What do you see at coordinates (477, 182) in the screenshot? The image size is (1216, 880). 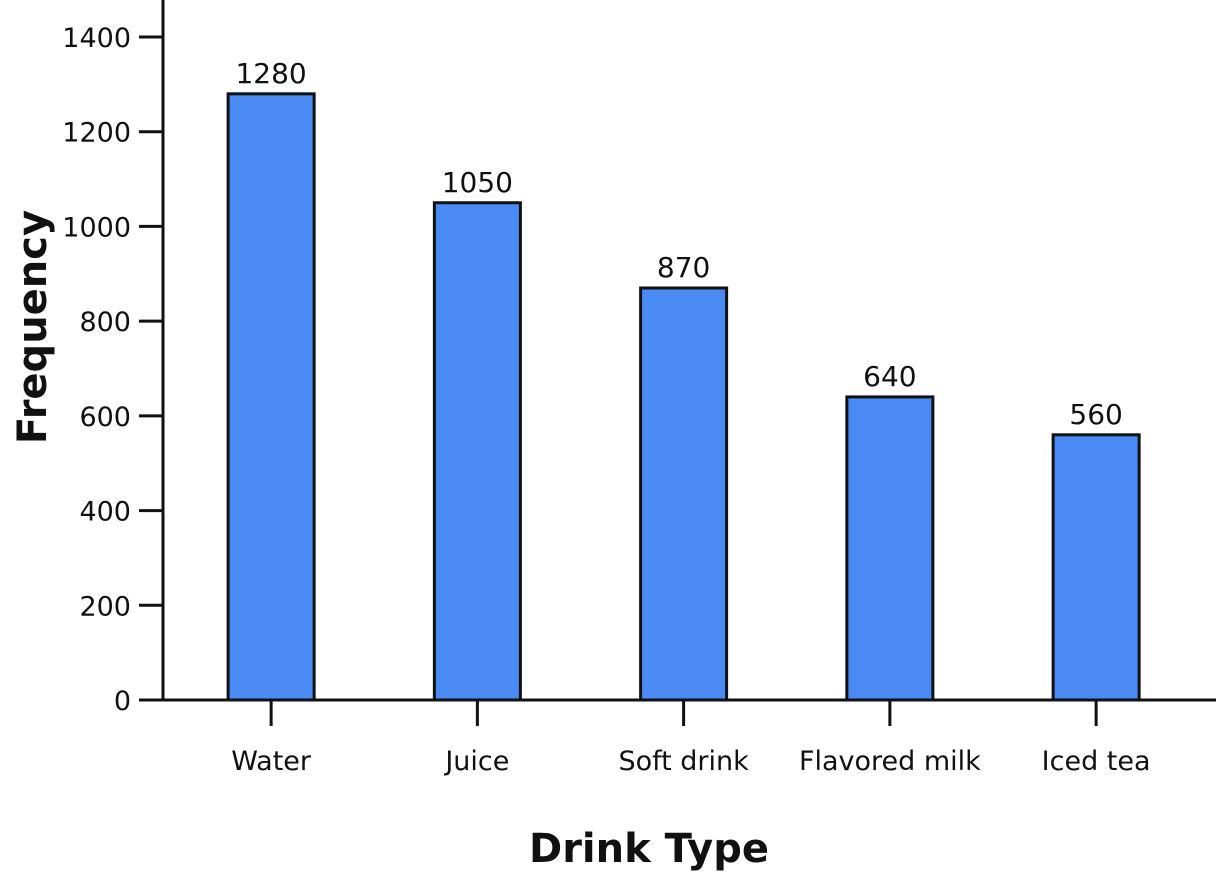 I see `data-label: 1050` at bounding box center [477, 182].